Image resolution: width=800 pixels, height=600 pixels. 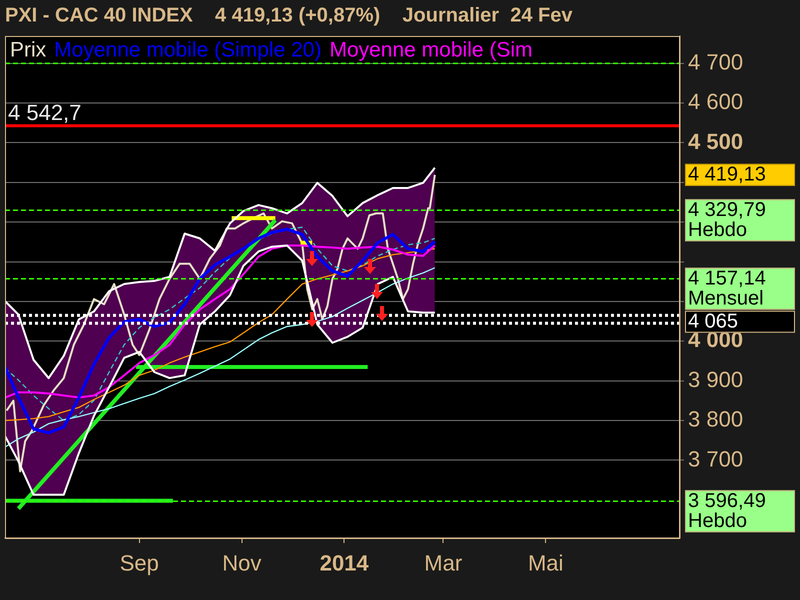 I want to click on x-tick-label: Mai, so click(x=546, y=563).